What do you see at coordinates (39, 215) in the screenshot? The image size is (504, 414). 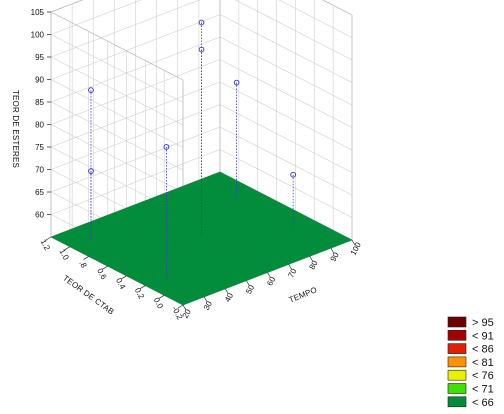 I see `z-tick-label: 60` at bounding box center [39, 215].